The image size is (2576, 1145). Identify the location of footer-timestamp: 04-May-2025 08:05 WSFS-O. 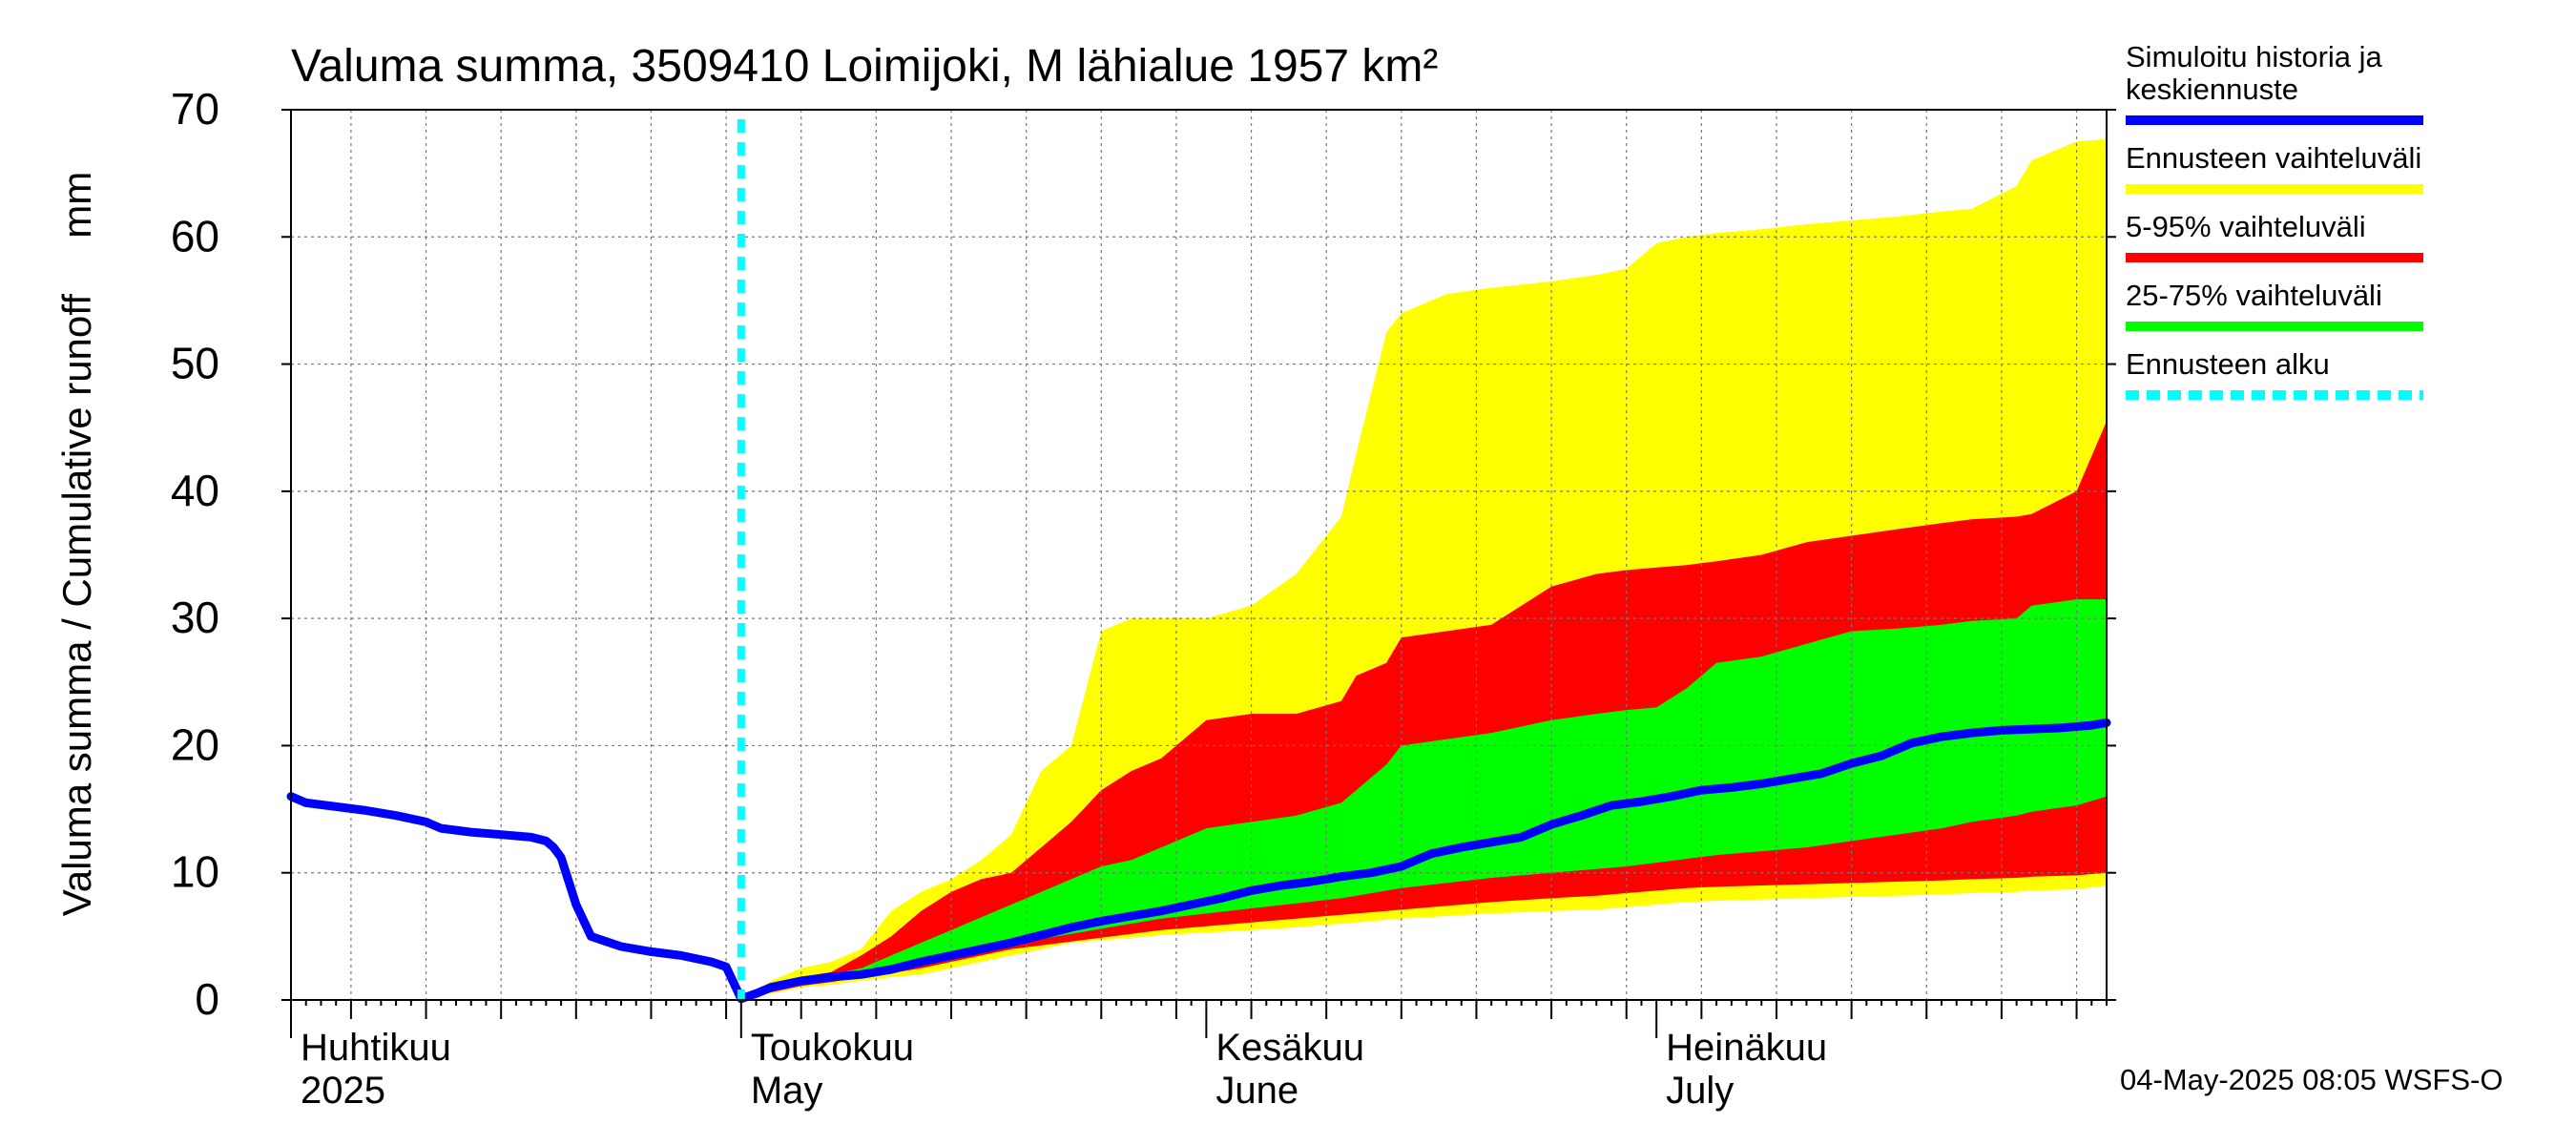
(2311, 1079).